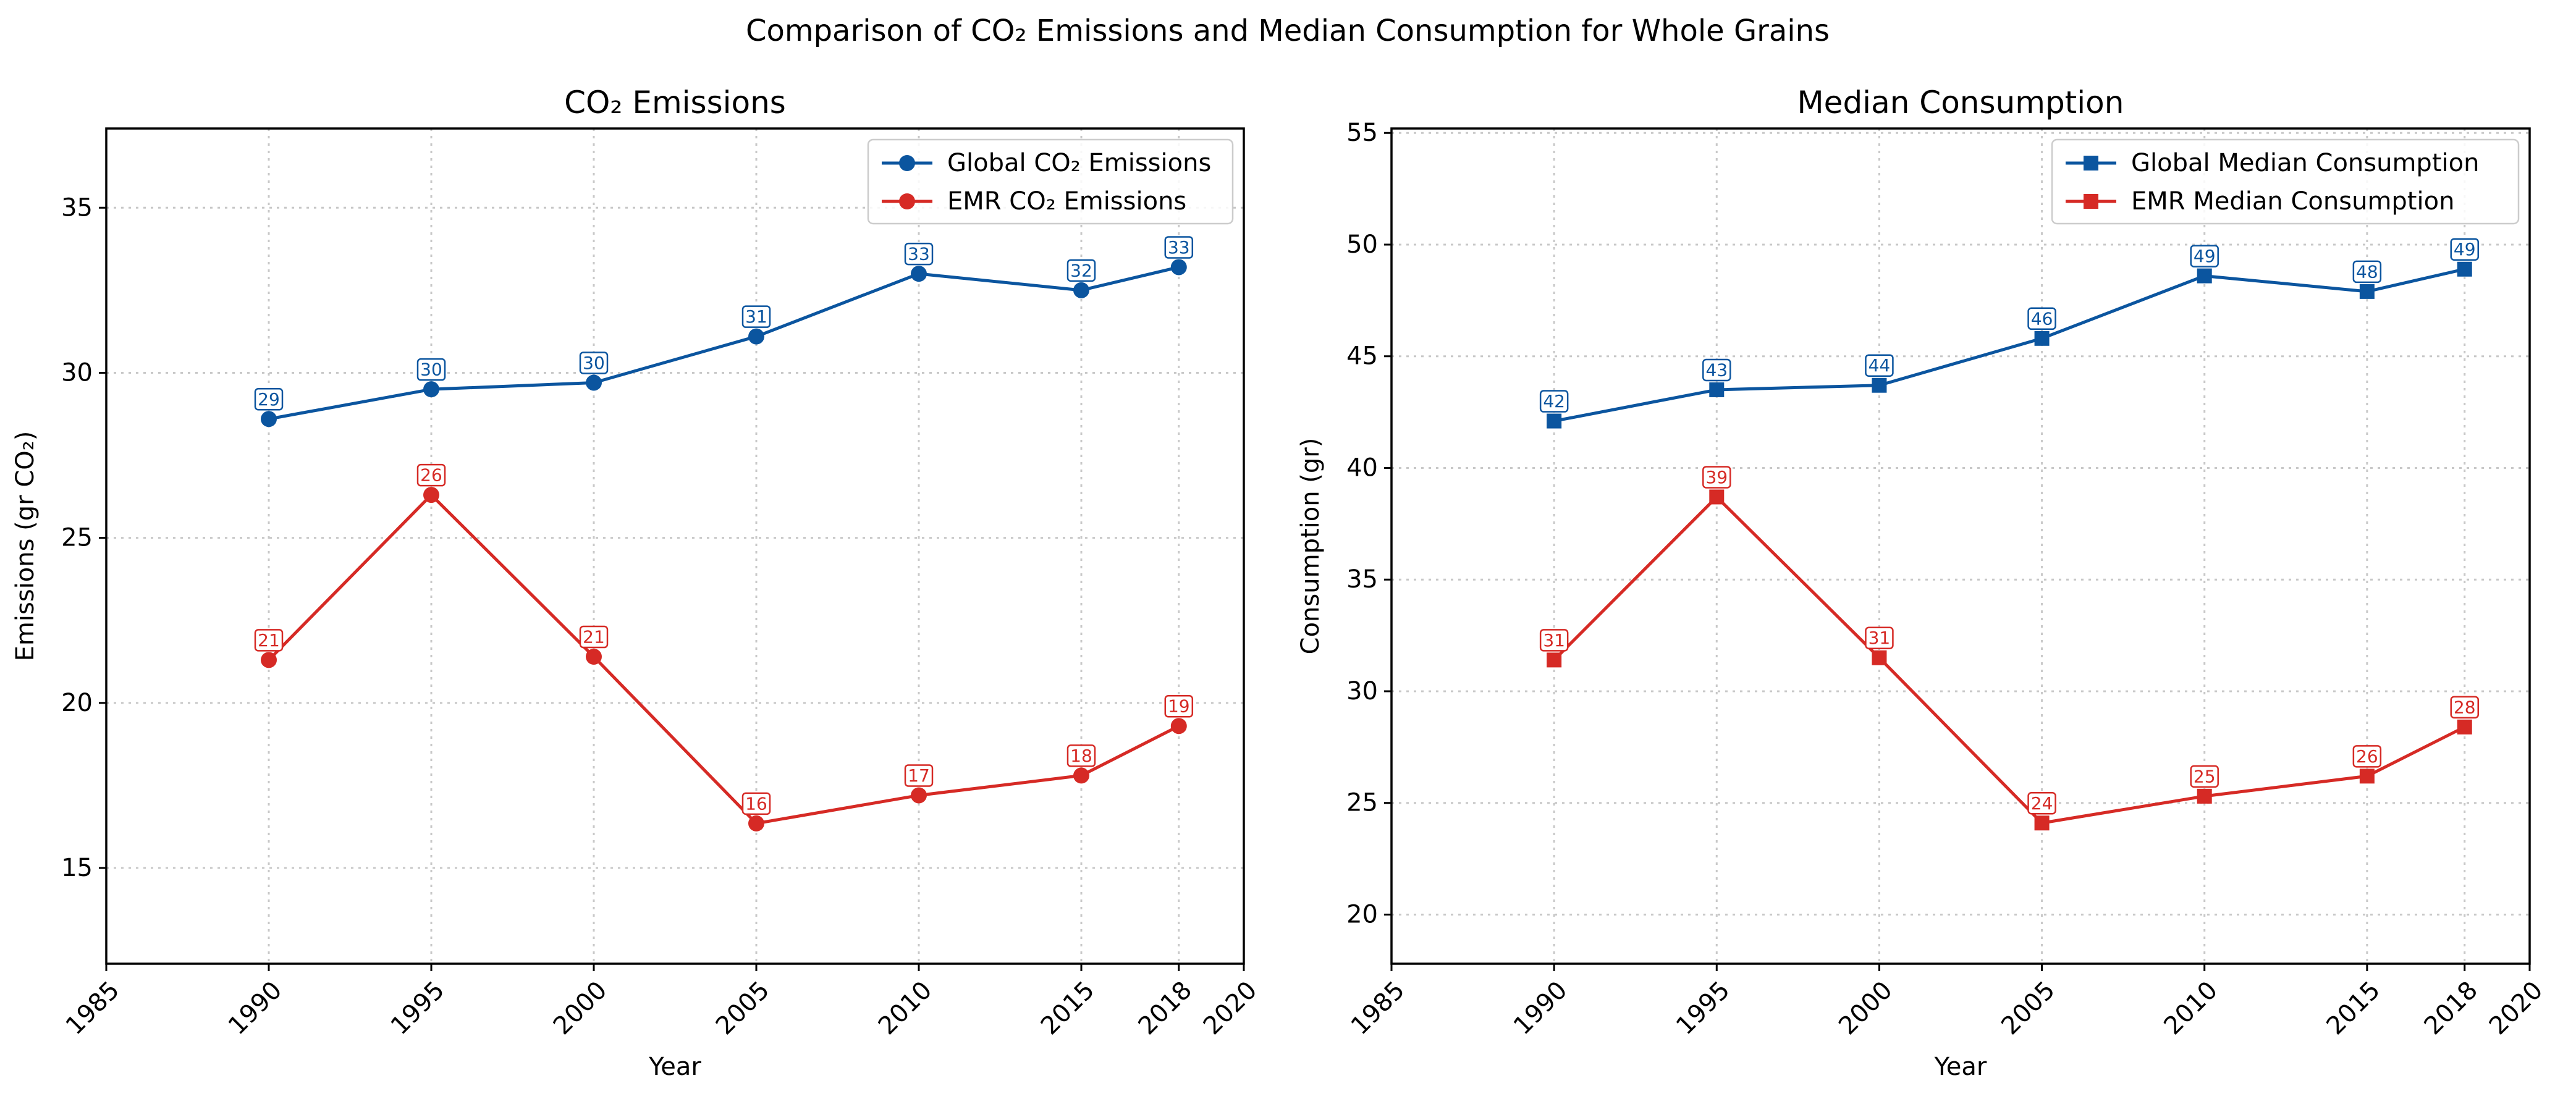 The width and height of the screenshot is (2576, 1099). Describe the element at coordinates (1079, 163) in the screenshot. I see `legend-label: Global CO₂ Emissions` at that location.